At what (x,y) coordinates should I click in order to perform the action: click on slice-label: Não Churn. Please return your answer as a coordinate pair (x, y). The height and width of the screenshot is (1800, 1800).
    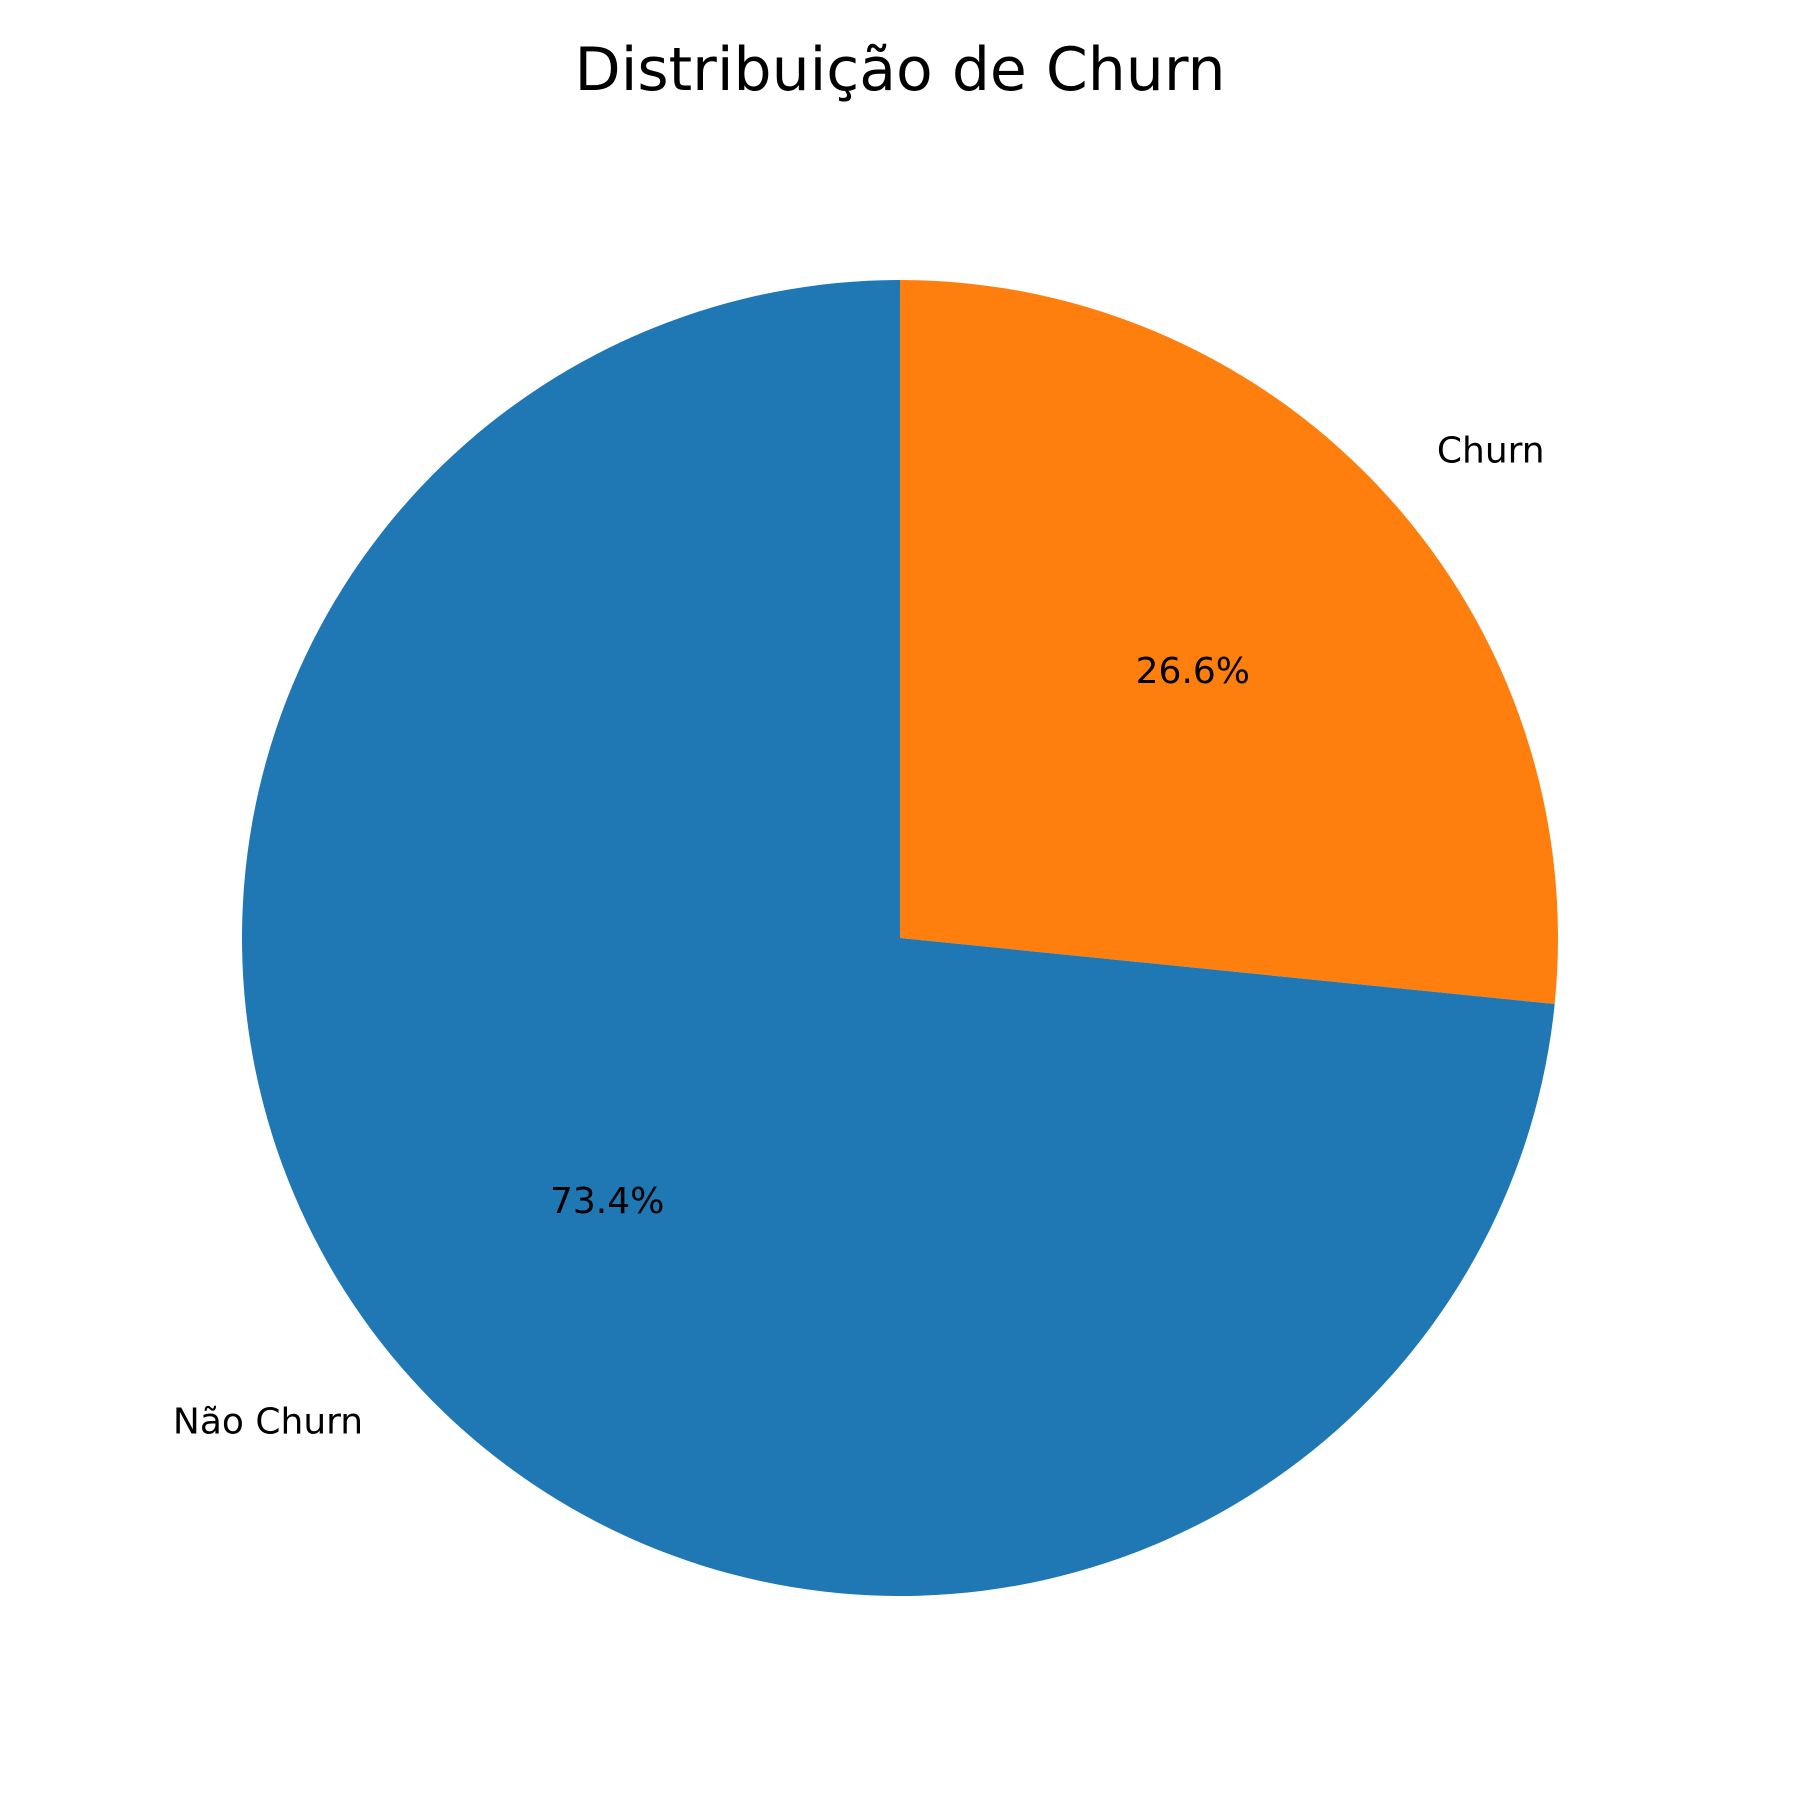
    Looking at the image, I should click on (268, 1421).